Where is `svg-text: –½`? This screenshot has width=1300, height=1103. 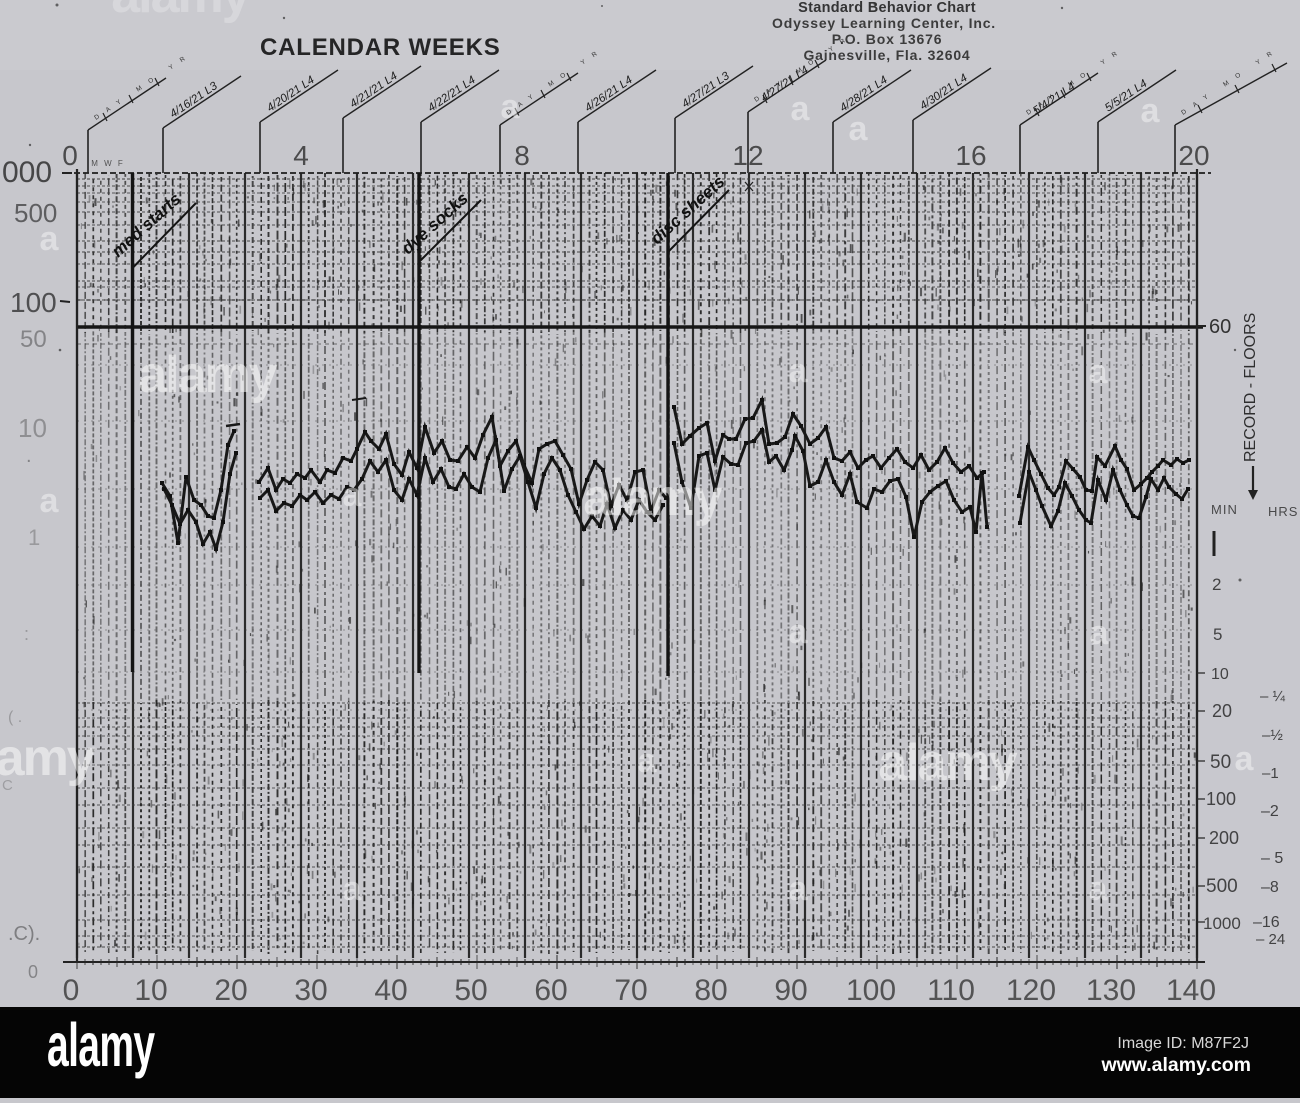 svg-text: –½ is located at coordinates (1272, 735).